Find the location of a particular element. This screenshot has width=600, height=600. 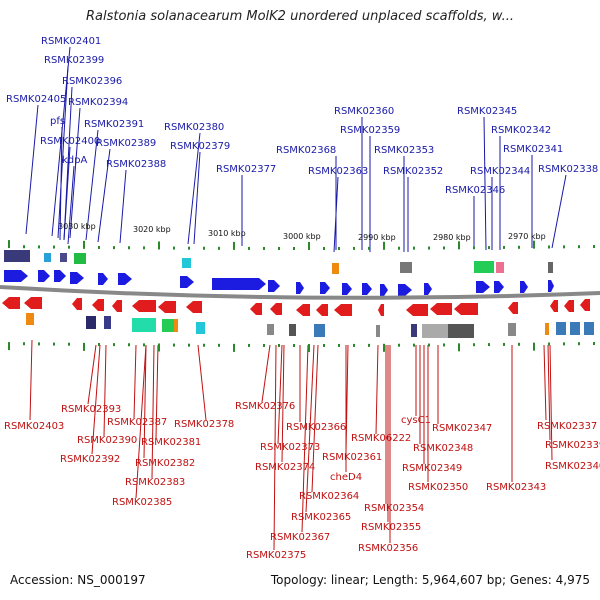

gene-label: RSMK02338 is located at coordinates (568, 169).